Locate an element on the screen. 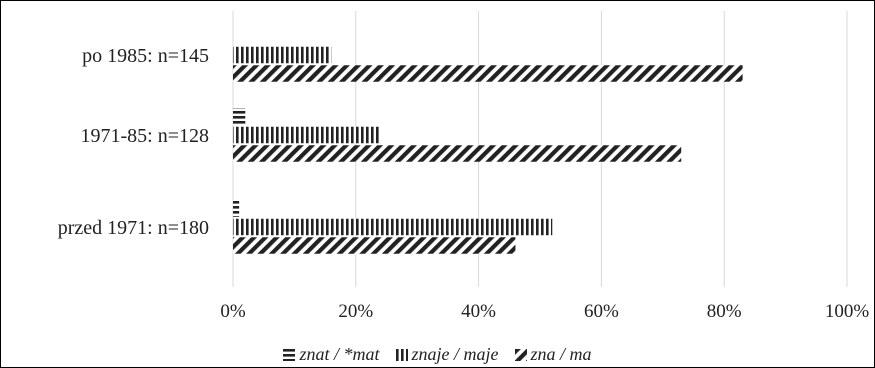 The height and width of the screenshot is (368, 875). x-tick-label: 20% is located at coordinates (355, 311).